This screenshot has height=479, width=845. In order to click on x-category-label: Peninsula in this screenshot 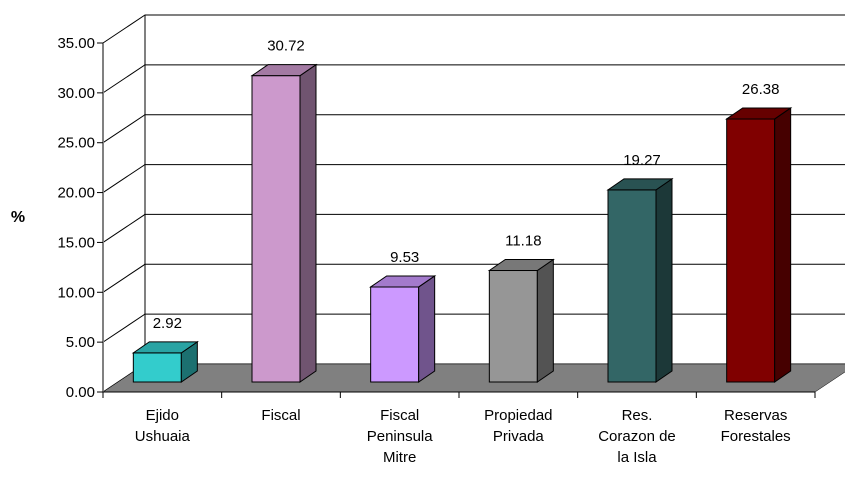, I will do `click(400, 436)`.